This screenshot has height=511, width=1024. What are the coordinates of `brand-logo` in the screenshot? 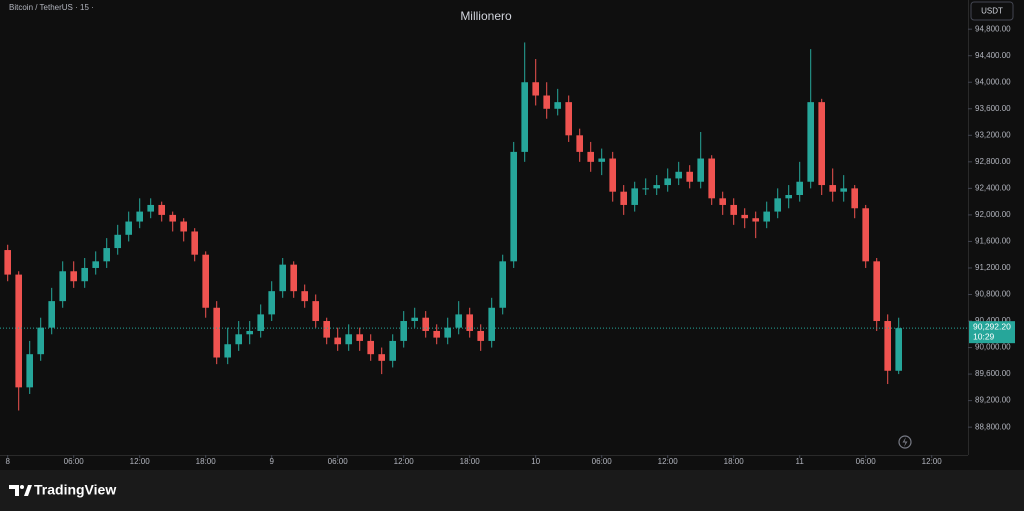 It's located at (20, 490).